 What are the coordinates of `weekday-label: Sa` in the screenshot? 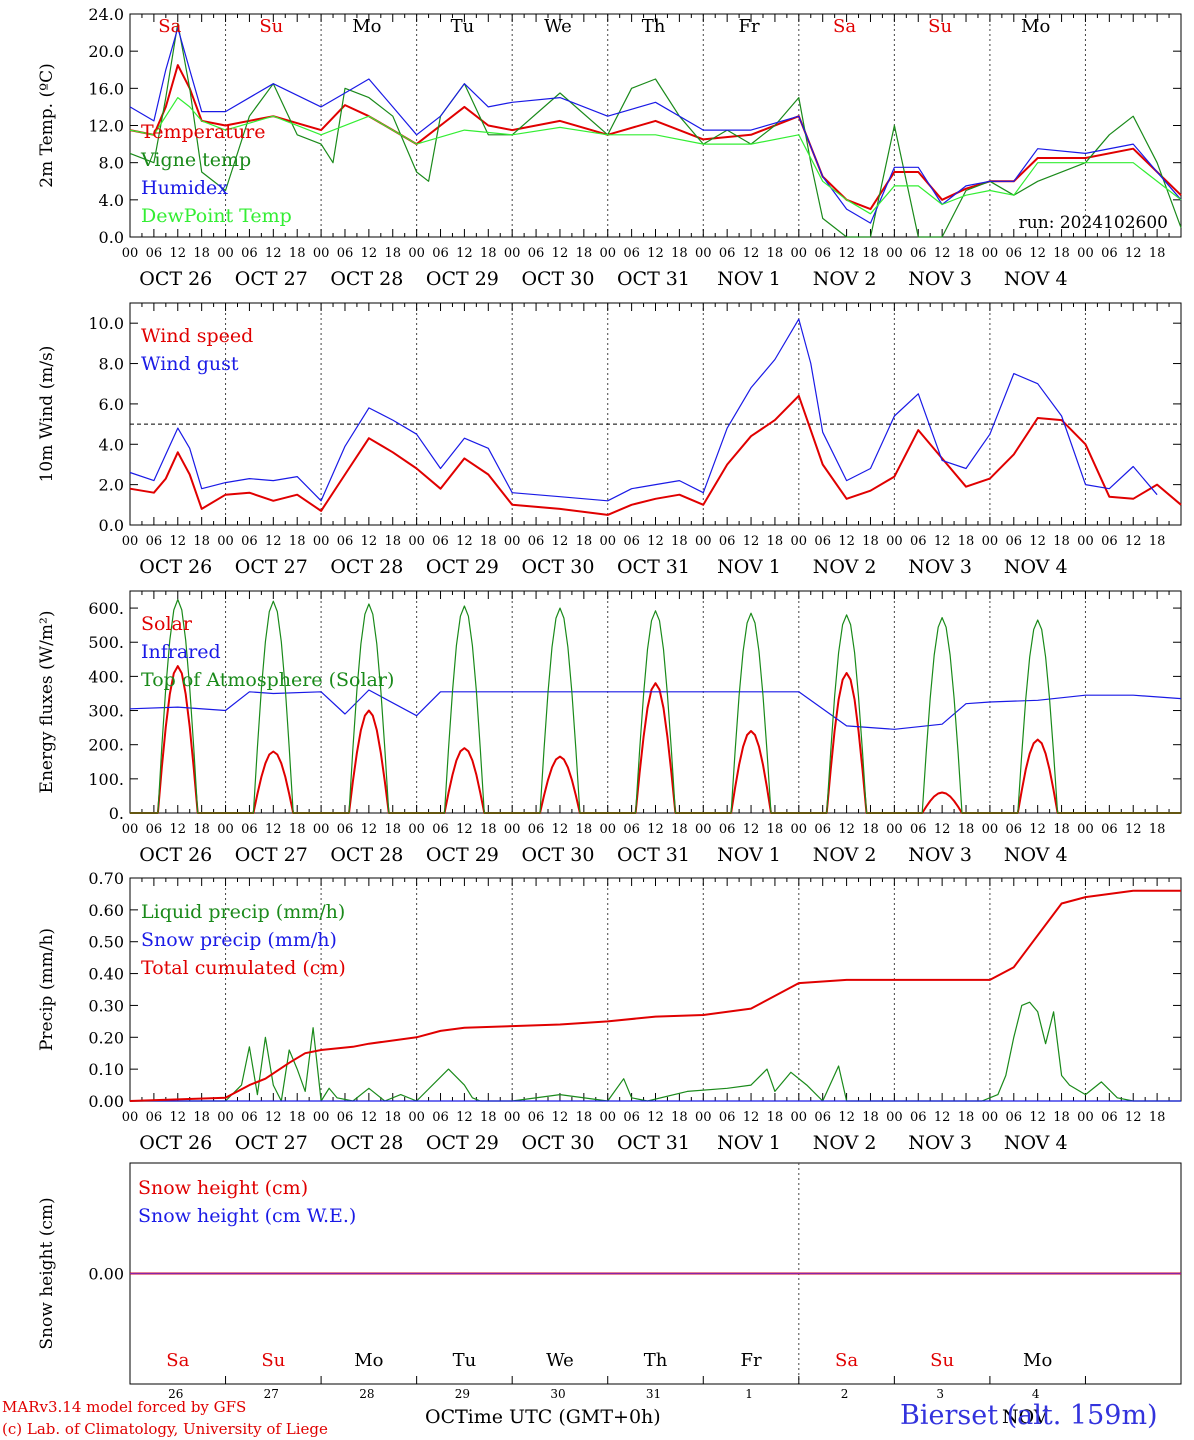 It's located at (844, 26).